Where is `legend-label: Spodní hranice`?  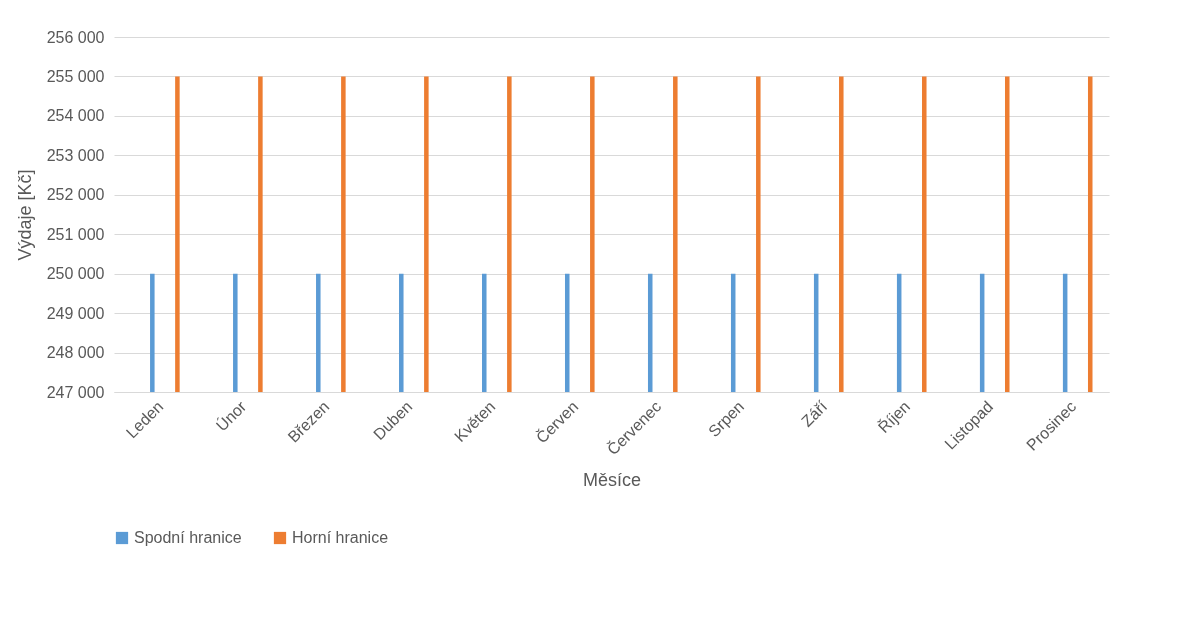
legend-label: Spodní hranice is located at coordinates (188, 537).